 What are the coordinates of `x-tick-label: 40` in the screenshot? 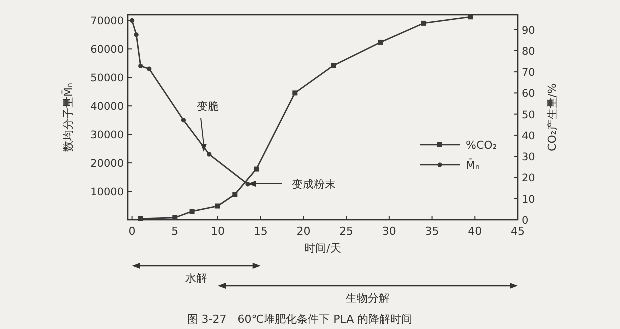 It's located at (475, 231).